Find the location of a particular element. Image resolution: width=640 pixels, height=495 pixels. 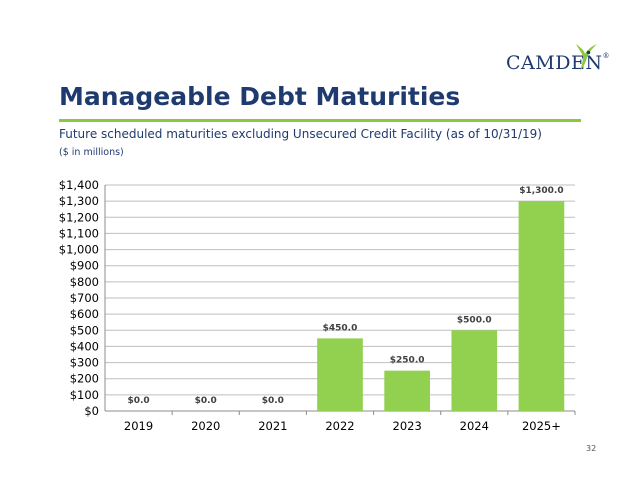

logo-text: CAMDEN is located at coordinates (554, 63).